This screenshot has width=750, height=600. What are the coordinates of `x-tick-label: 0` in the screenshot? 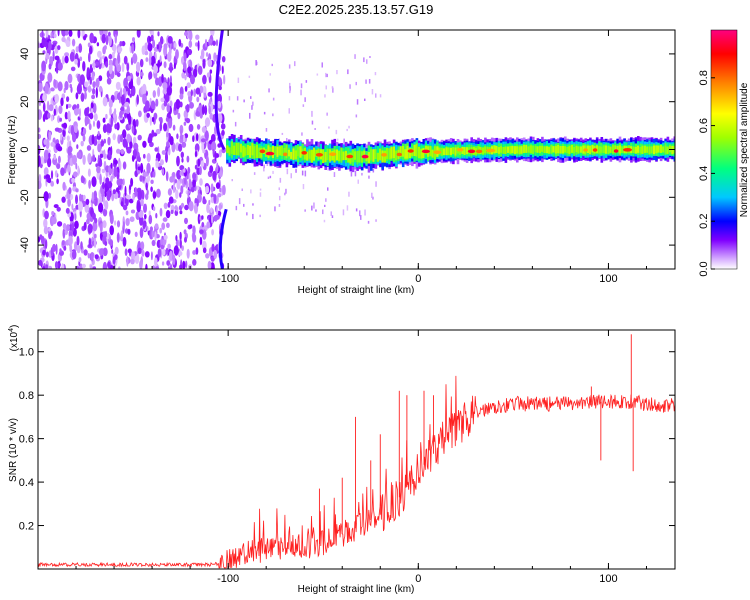 It's located at (418, 579).